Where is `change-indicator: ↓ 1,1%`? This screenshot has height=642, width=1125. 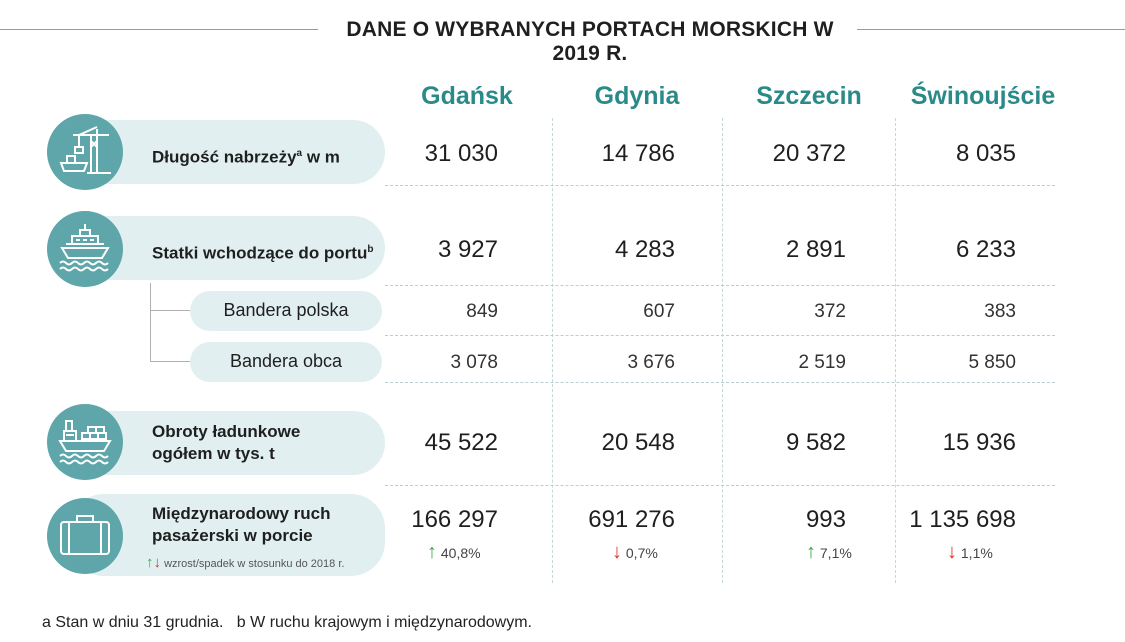
change-indicator: ↓ 1,1% is located at coordinates (970, 552).